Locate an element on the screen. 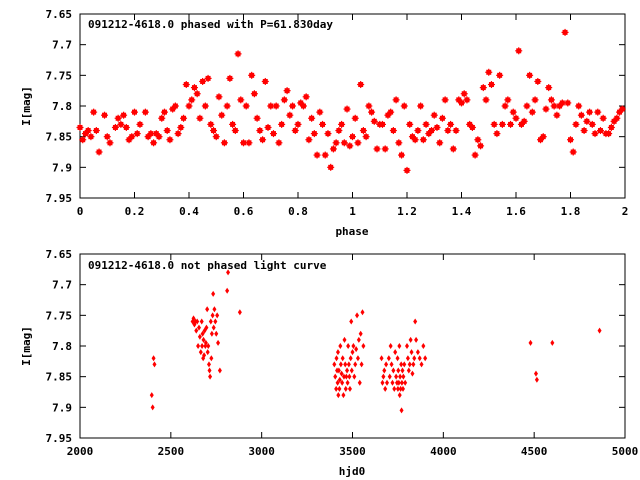  x-tick-label: 2000 is located at coordinates (80, 451).